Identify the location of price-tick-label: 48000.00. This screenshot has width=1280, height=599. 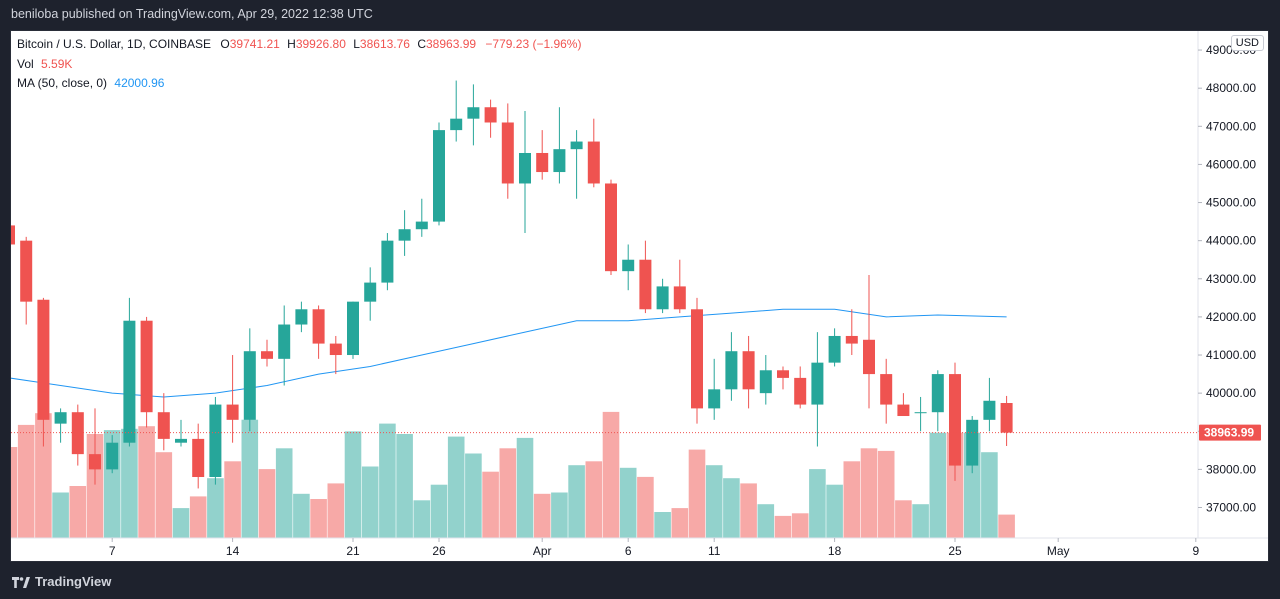
(1231, 88).